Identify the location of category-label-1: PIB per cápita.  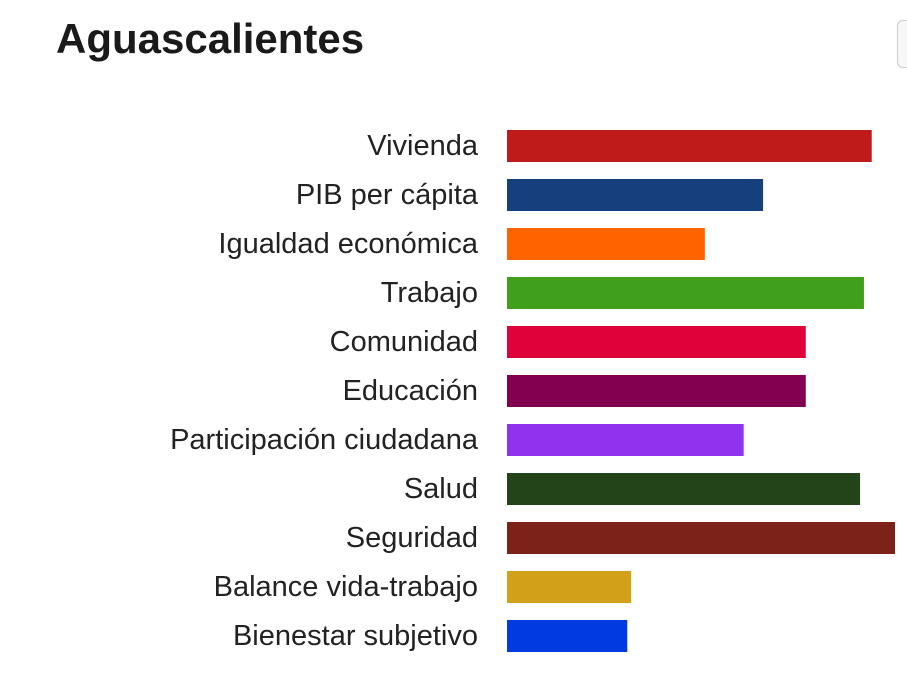
(387, 195).